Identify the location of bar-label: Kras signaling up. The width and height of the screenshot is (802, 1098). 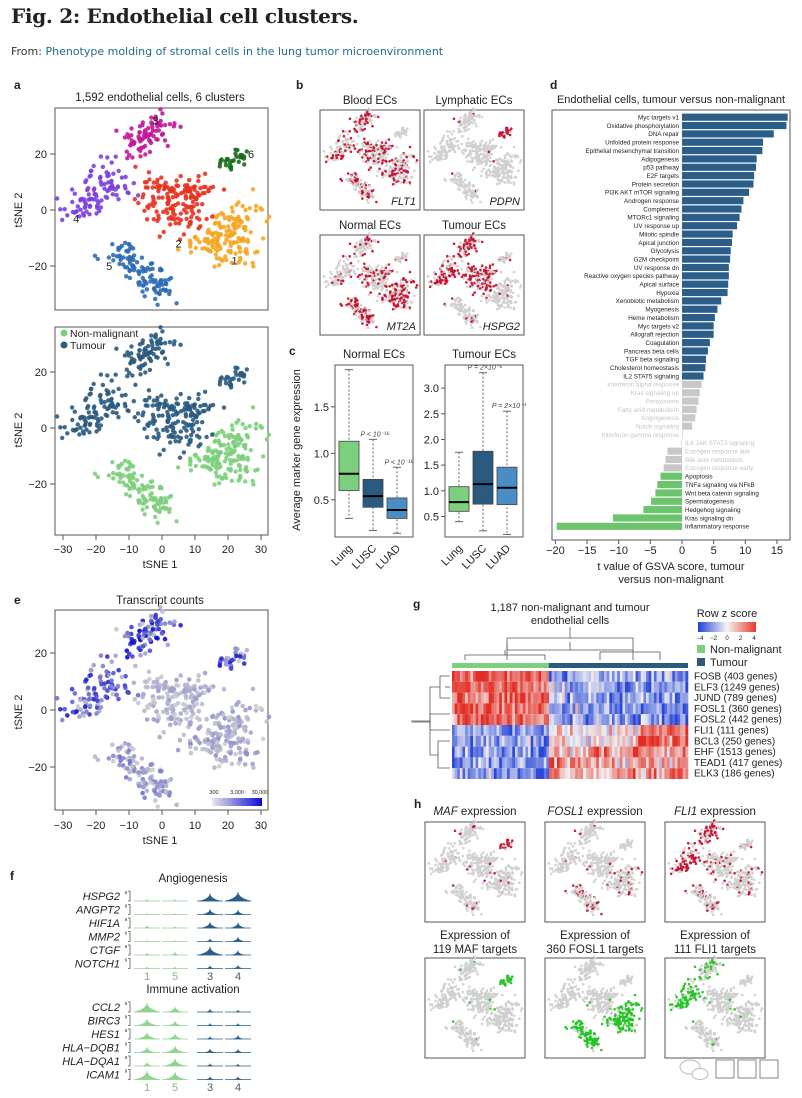
(655, 393).